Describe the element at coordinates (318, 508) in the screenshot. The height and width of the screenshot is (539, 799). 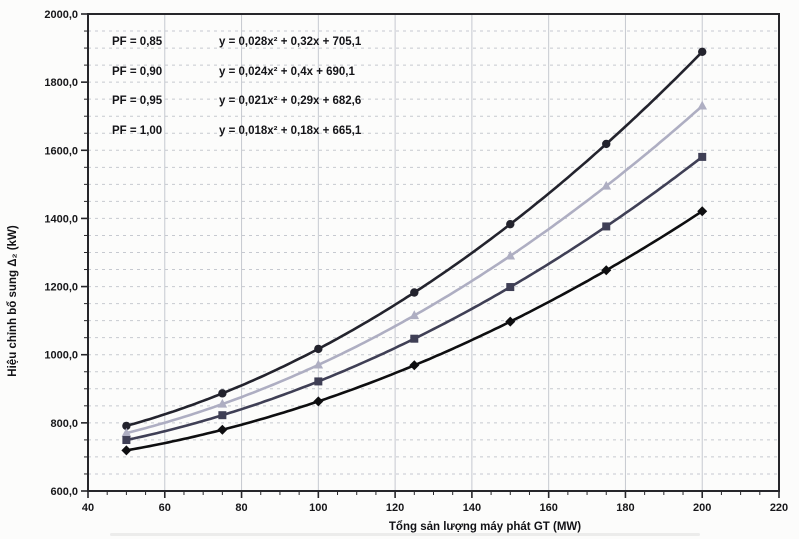
I see `x-tick-label: 100` at that location.